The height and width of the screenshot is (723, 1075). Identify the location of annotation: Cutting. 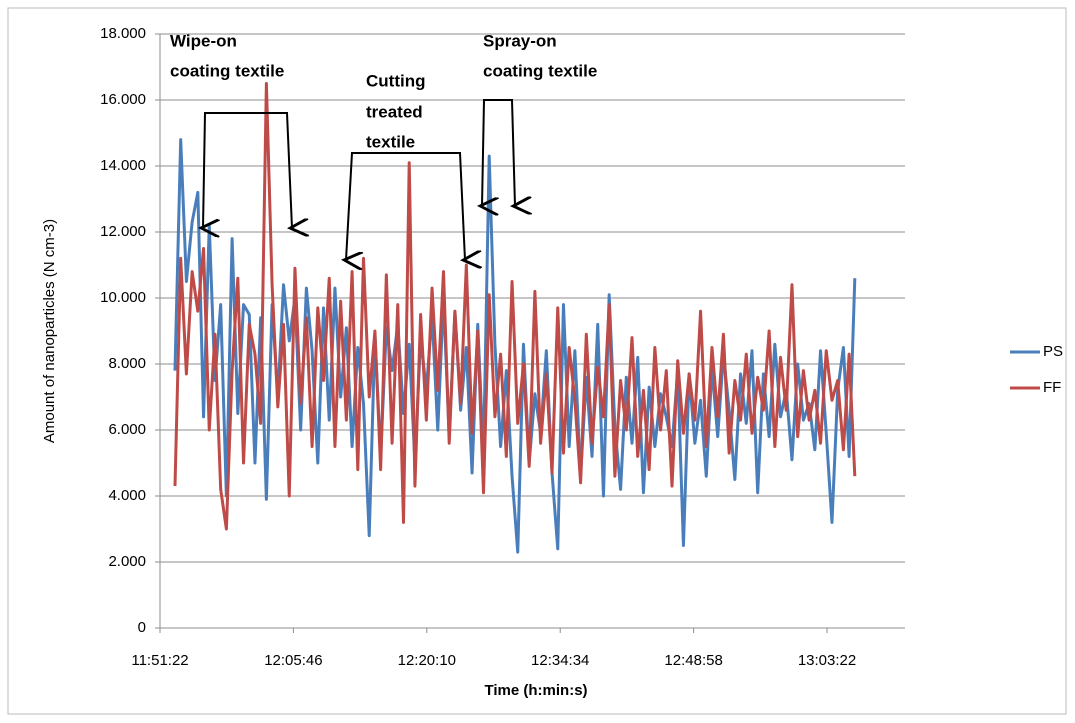
(395, 80).